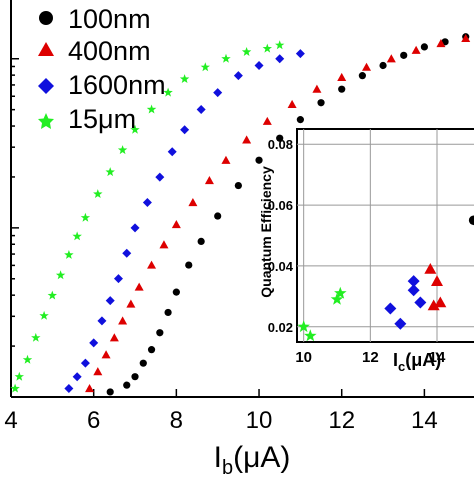 This screenshot has width=474, height=479. Describe the element at coordinates (46, 86) in the screenshot. I see `legend-marker-1600nm` at that location.